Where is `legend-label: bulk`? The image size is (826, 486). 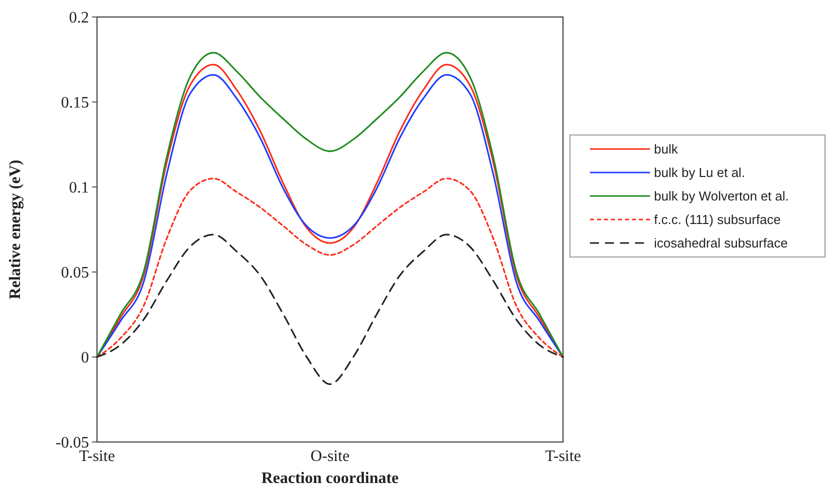
legend-label: bulk is located at coordinates (666, 149).